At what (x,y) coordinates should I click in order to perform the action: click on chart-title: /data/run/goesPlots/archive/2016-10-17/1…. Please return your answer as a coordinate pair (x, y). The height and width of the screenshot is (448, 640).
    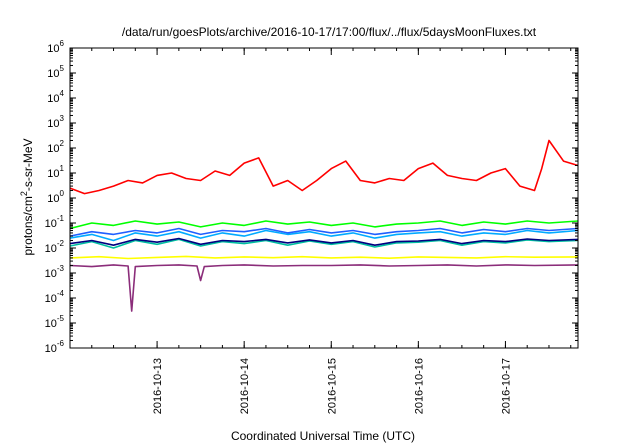
    Looking at the image, I should click on (329, 32).